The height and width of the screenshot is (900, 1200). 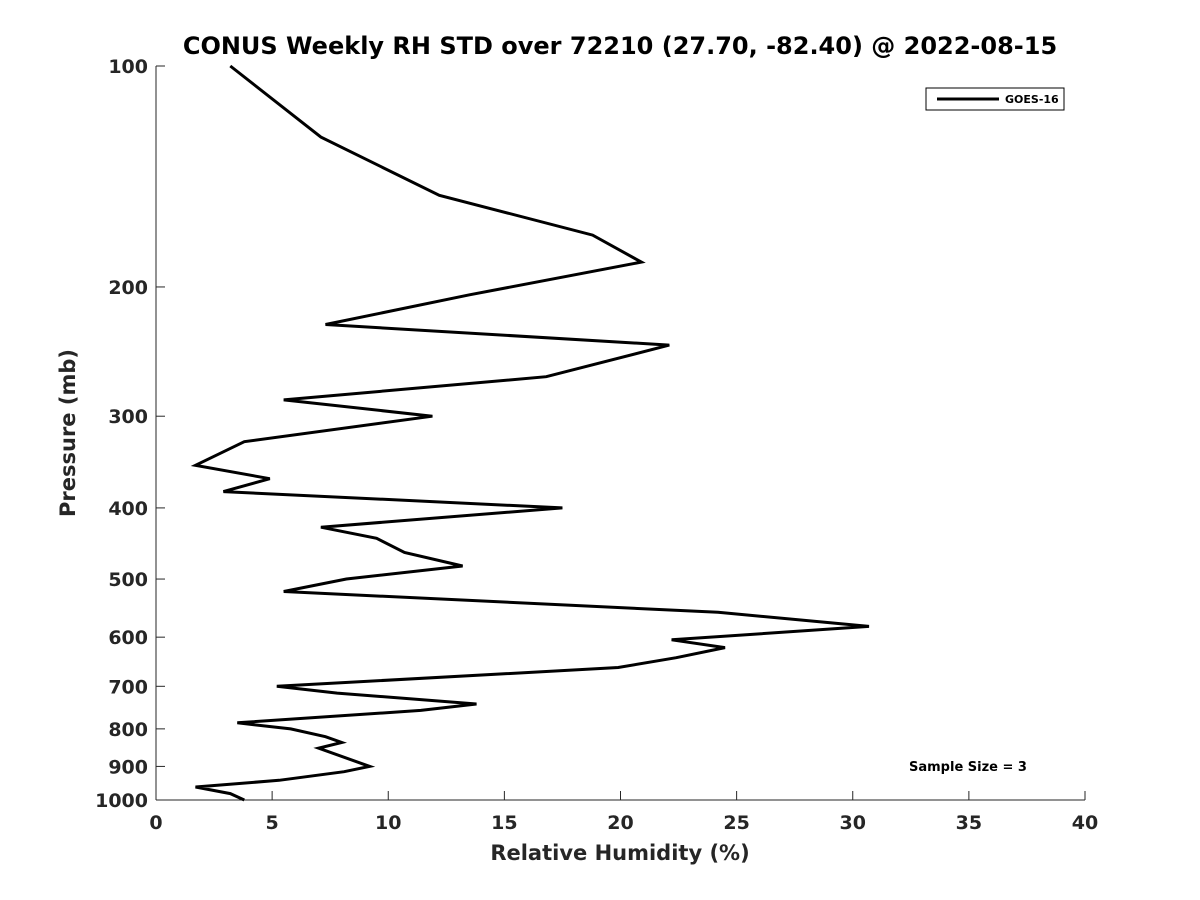 What do you see at coordinates (128, 67) in the screenshot?
I see `y-tick-label: 100` at bounding box center [128, 67].